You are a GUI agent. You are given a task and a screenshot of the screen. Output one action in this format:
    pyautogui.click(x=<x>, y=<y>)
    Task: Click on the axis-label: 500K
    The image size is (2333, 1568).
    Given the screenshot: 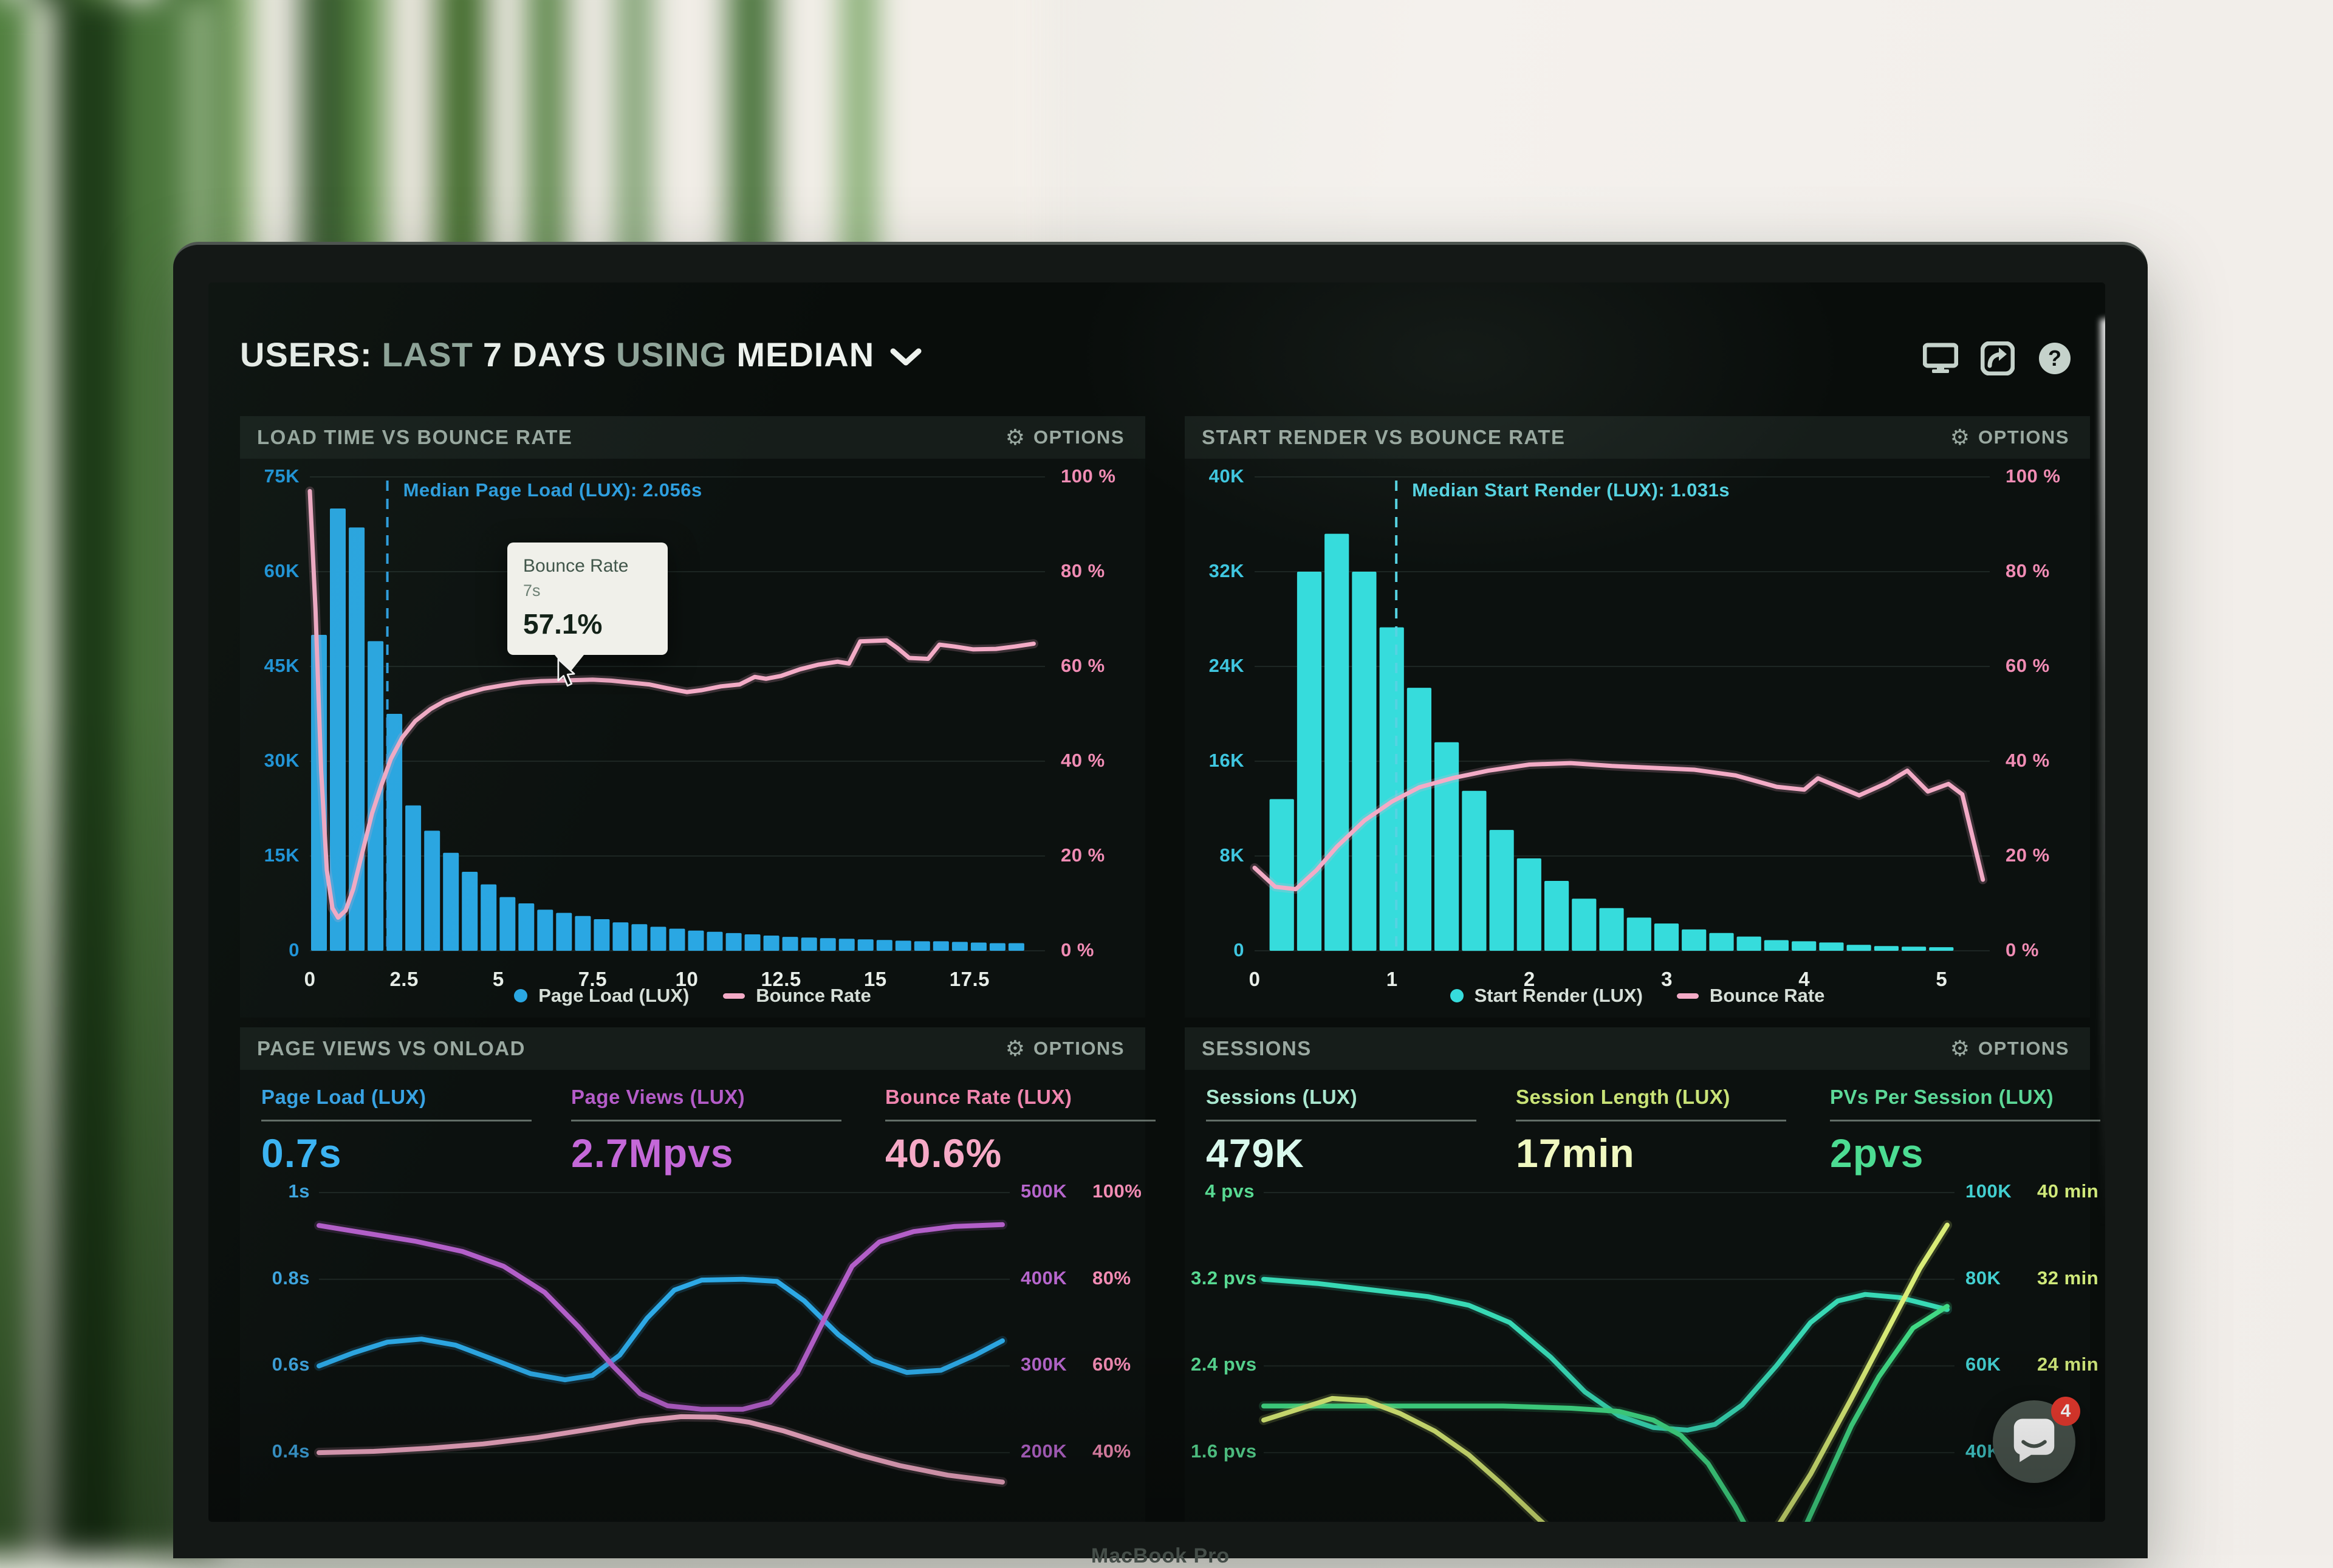 What is the action you would take?
    pyautogui.click(x=1044, y=1191)
    